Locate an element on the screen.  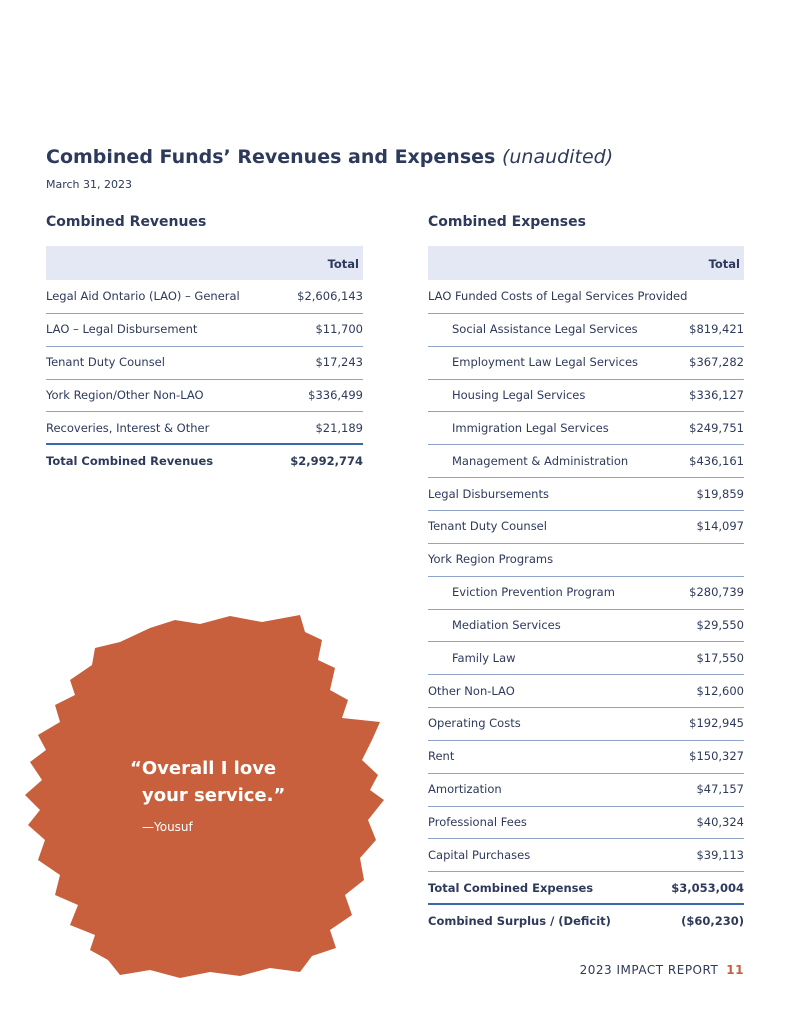
row-value: $150,327 is located at coordinates (716, 756).